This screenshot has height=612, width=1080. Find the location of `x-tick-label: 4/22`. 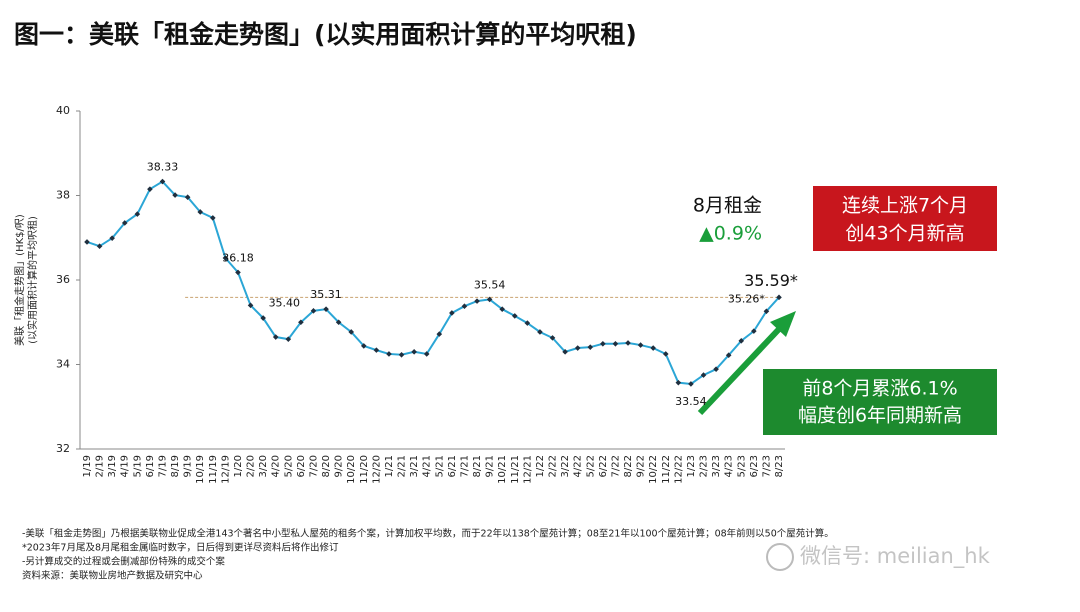

x-tick-label: 4/22 is located at coordinates (578, 466).